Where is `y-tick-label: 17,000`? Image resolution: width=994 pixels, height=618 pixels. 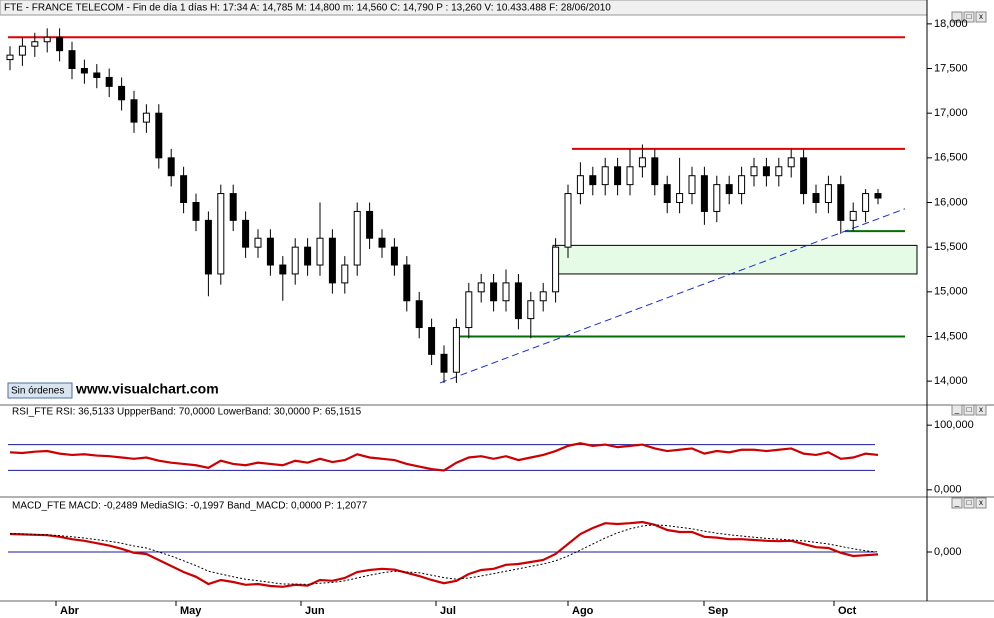
y-tick-label: 17,000 is located at coordinates (951, 113).